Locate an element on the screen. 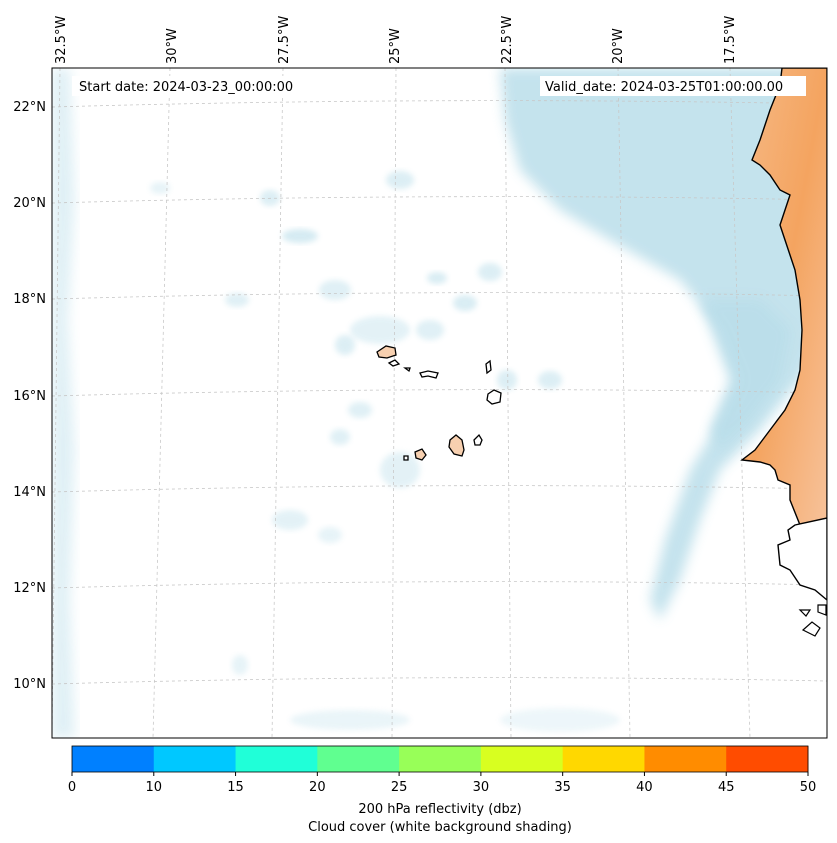  lat-label: 10°N is located at coordinates (29, 684).